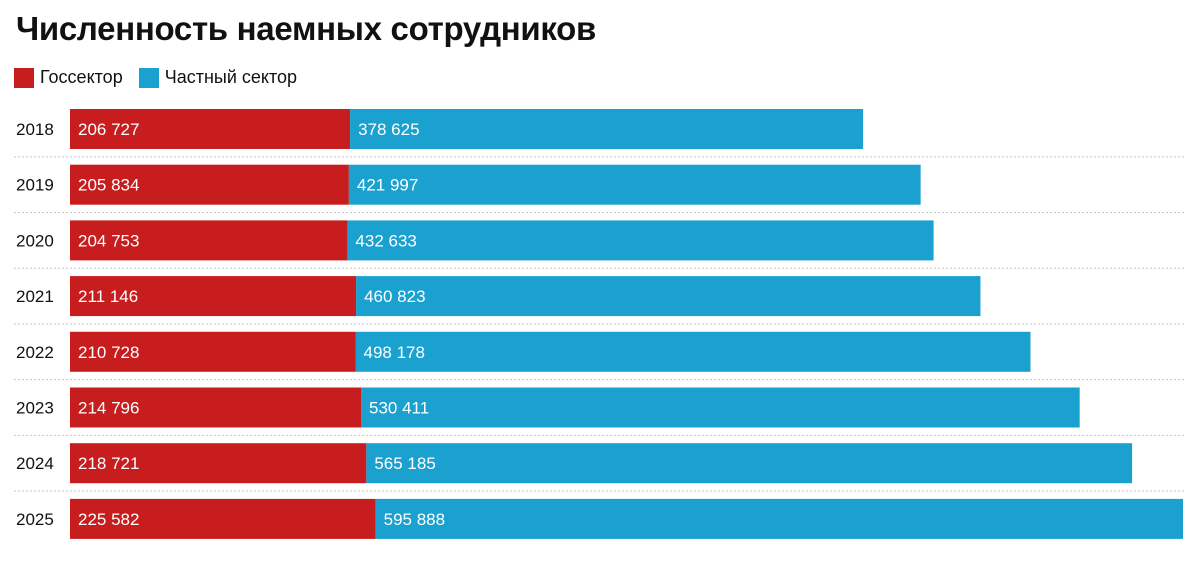  Describe the element at coordinates (35, 463) in the screenshot. I see `year-label: 2024` at that location.